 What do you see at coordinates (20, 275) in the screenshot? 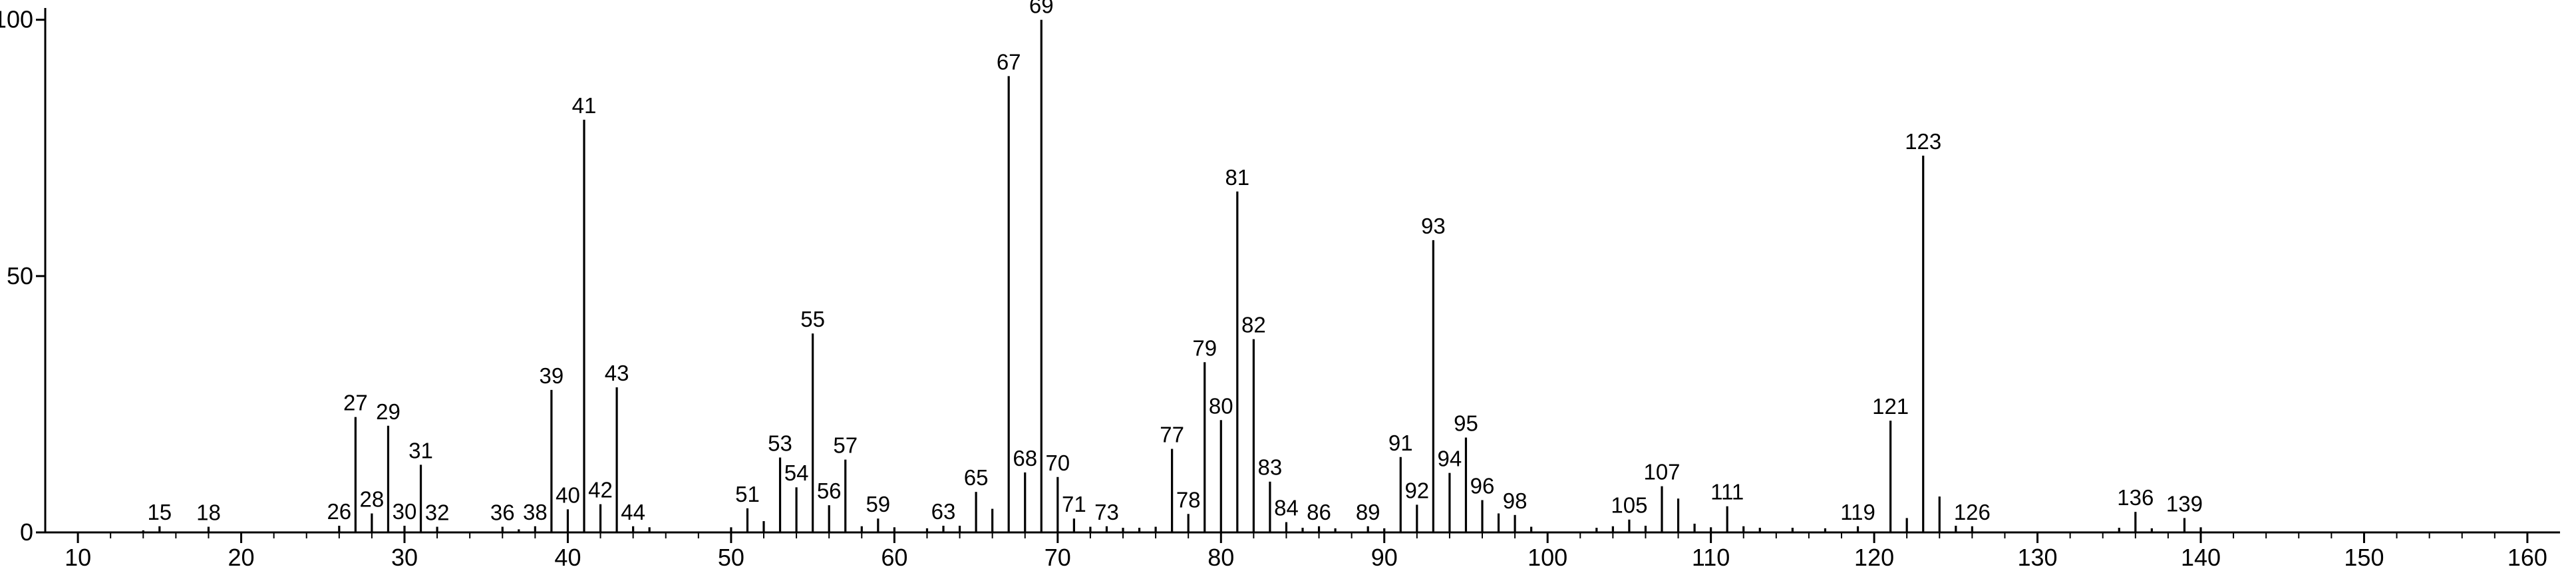
I see `y-tick-label-50: 50` at bounding box center [20, 275].